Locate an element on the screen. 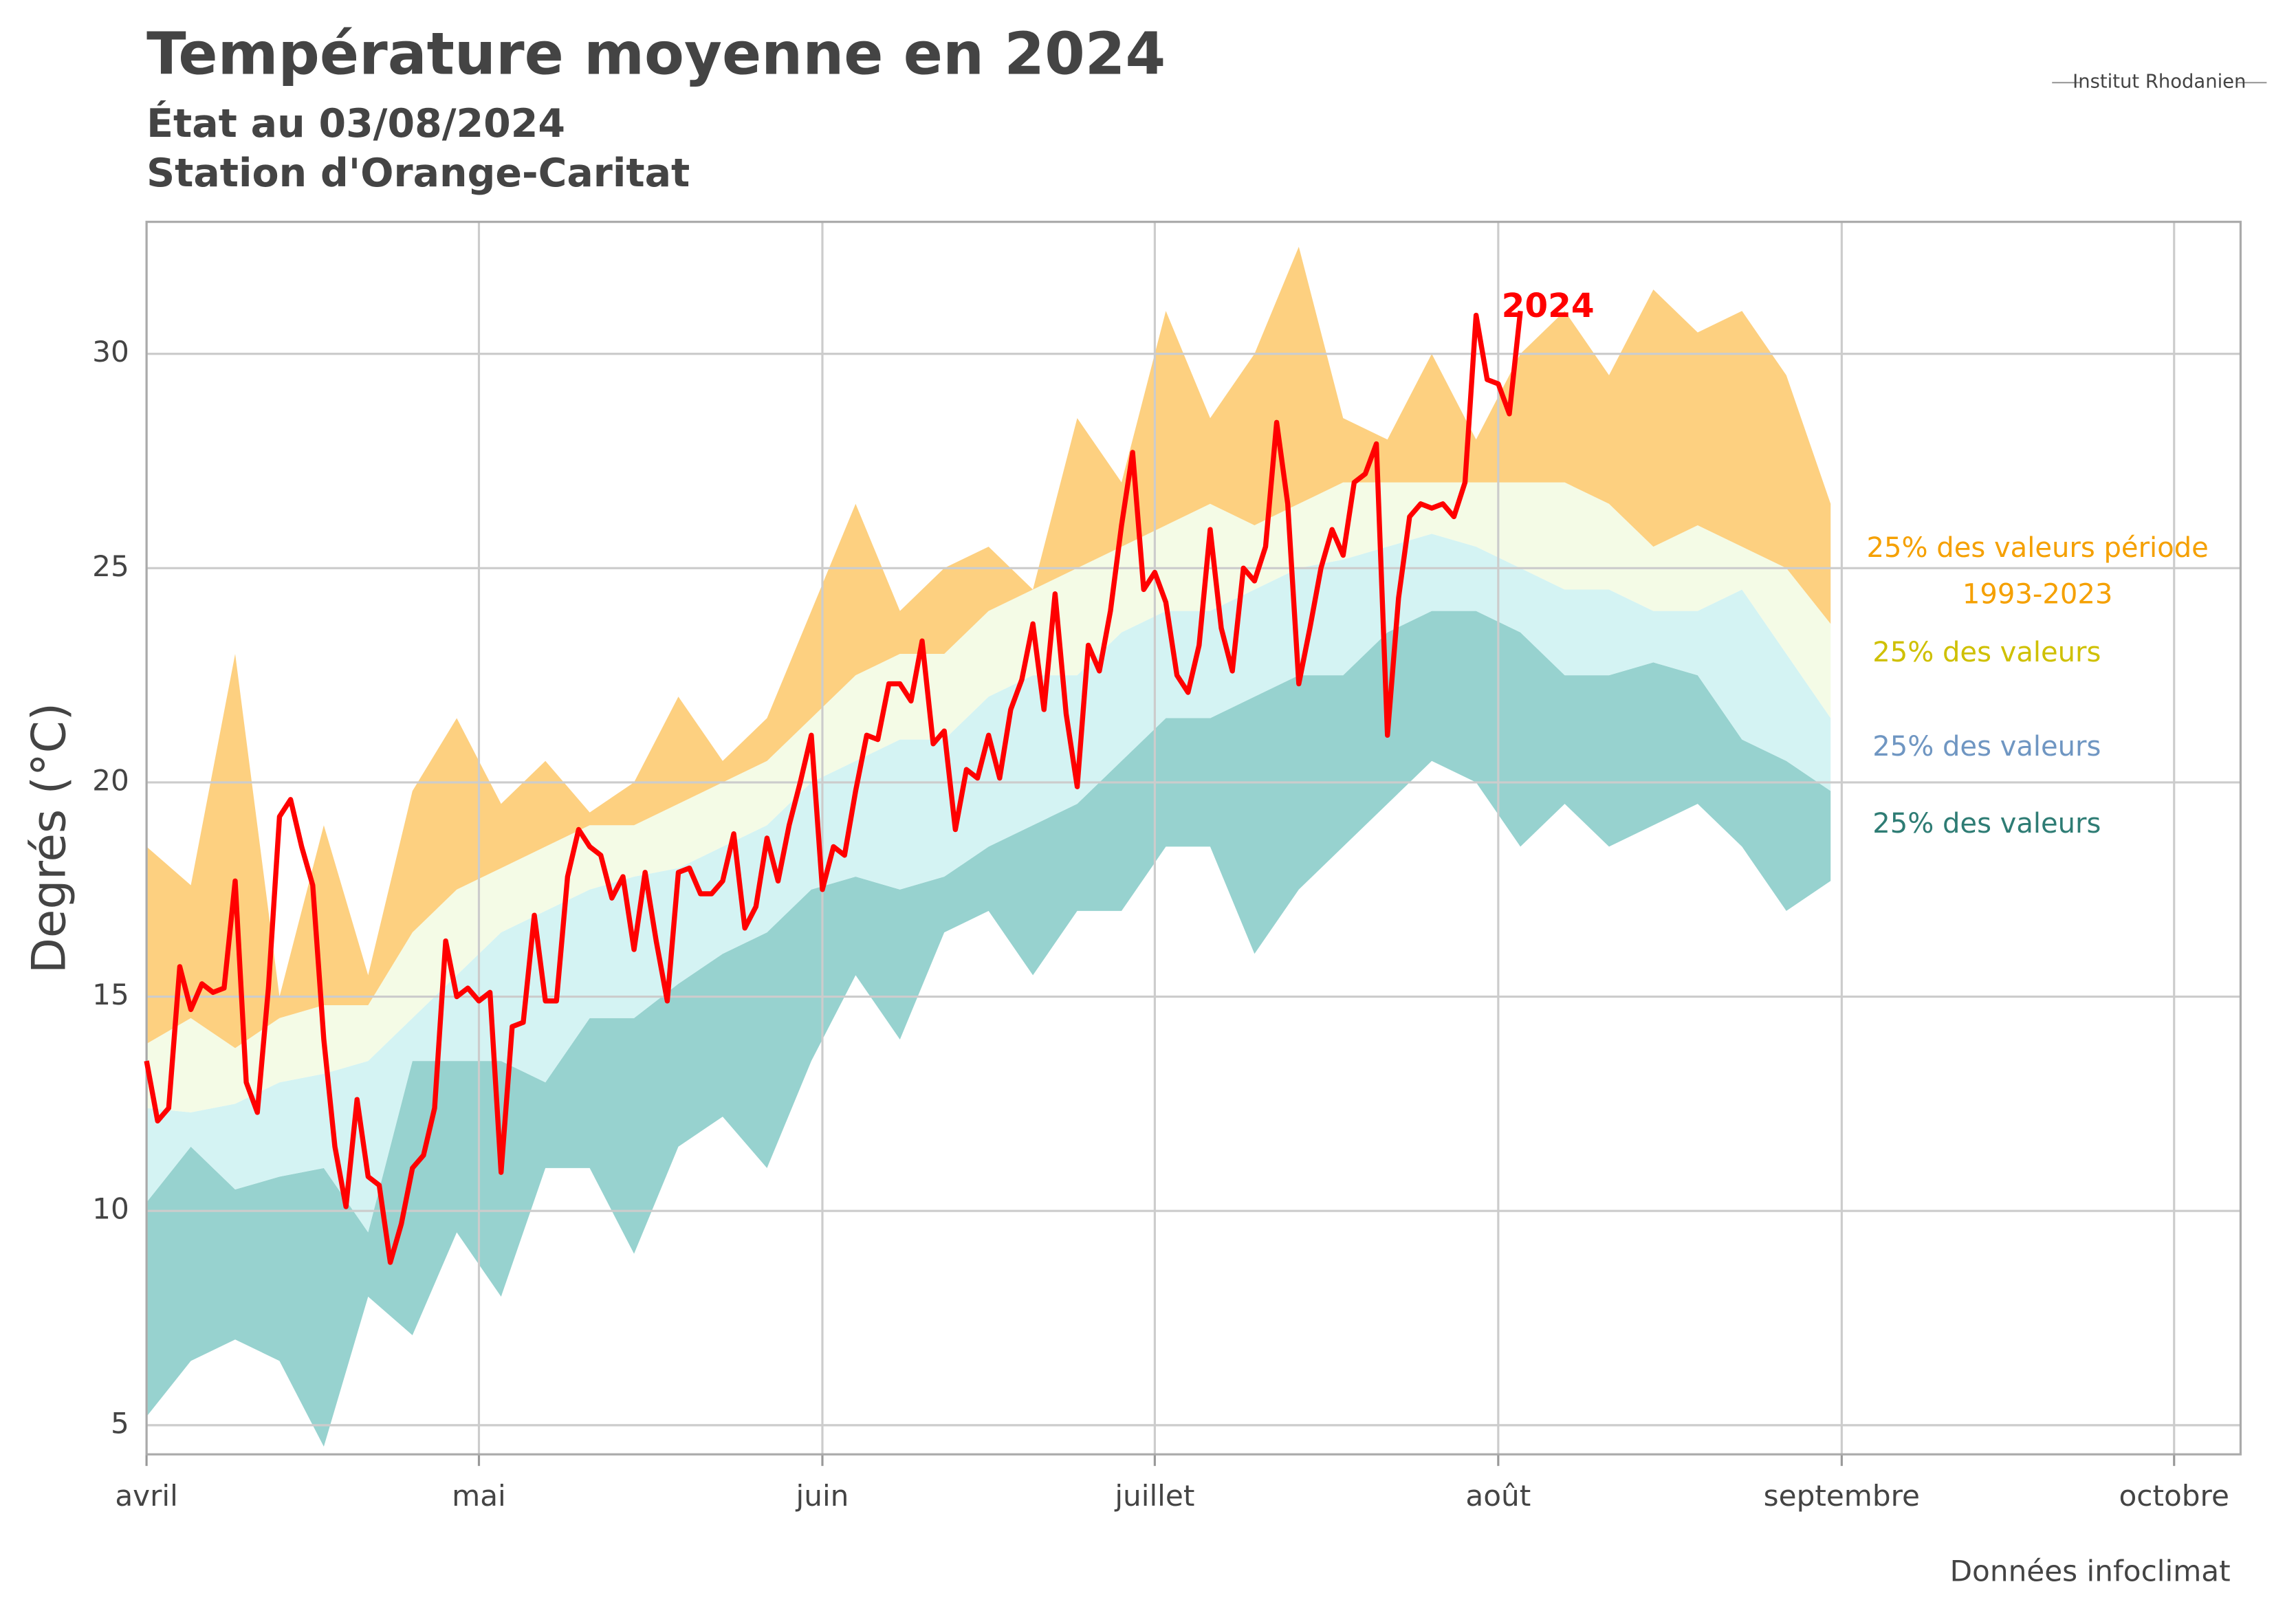  x-tick-label: août is located at coordinates (1498, 1496).